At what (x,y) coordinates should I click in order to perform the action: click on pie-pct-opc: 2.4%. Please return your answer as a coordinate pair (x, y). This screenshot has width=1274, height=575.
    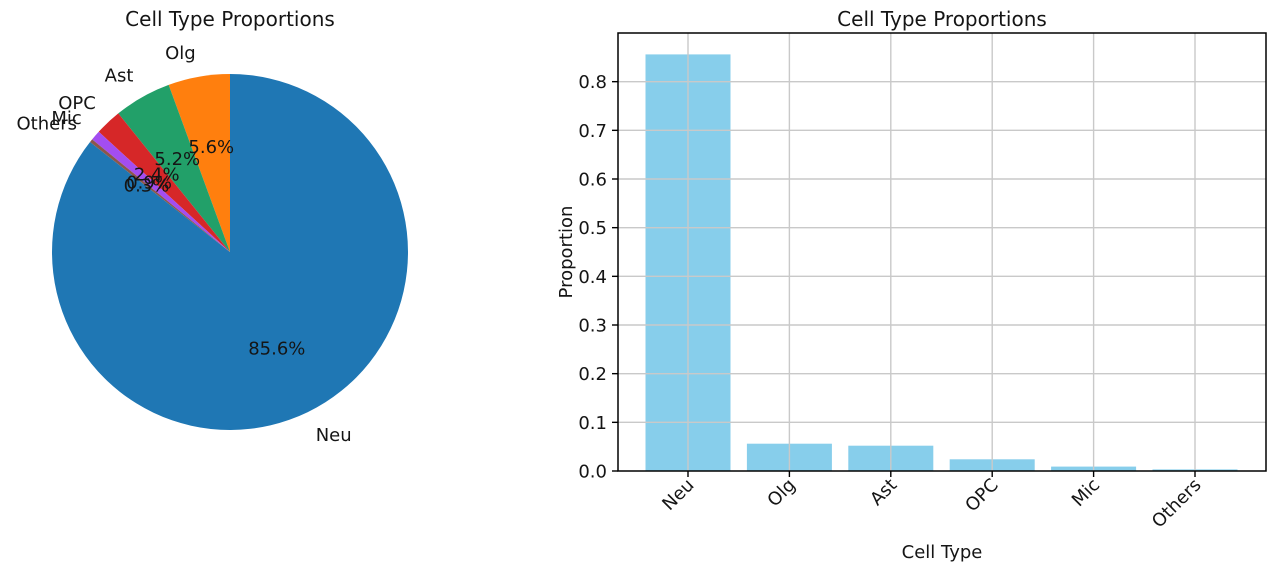
    Looking at the image, I should click on (157, 174).